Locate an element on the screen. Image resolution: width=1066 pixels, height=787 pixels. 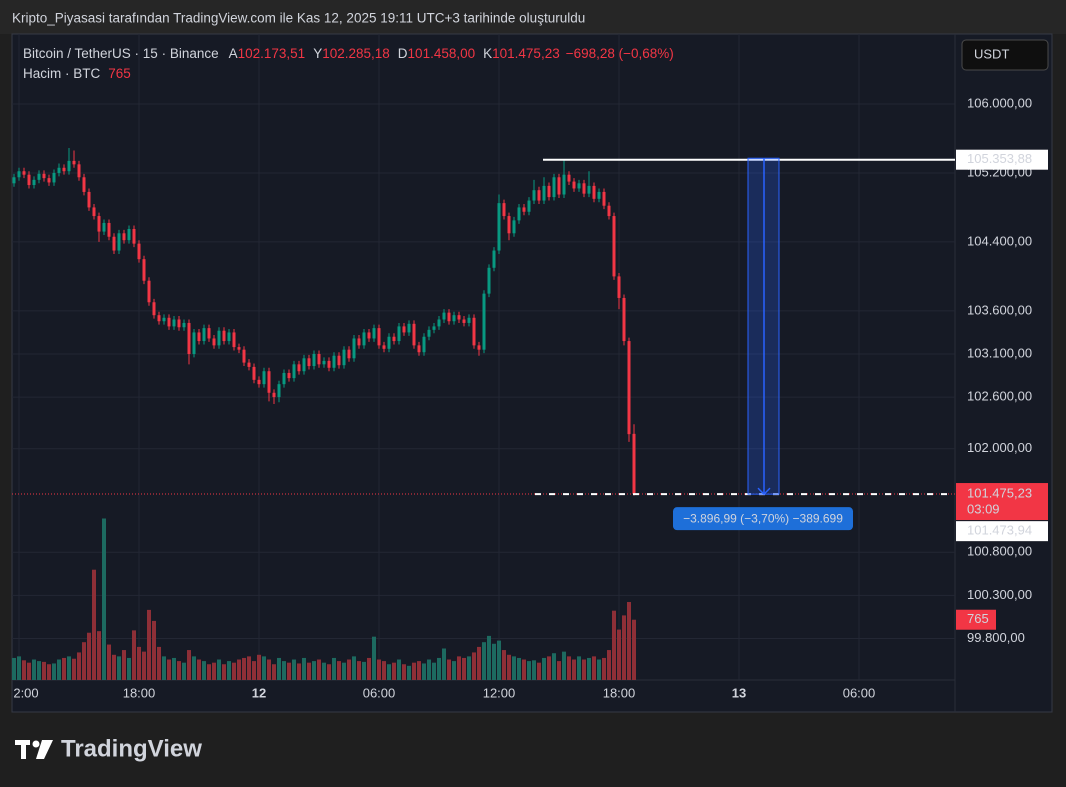
x-tick-label: 18:00 is located at coordinates (619, 692).